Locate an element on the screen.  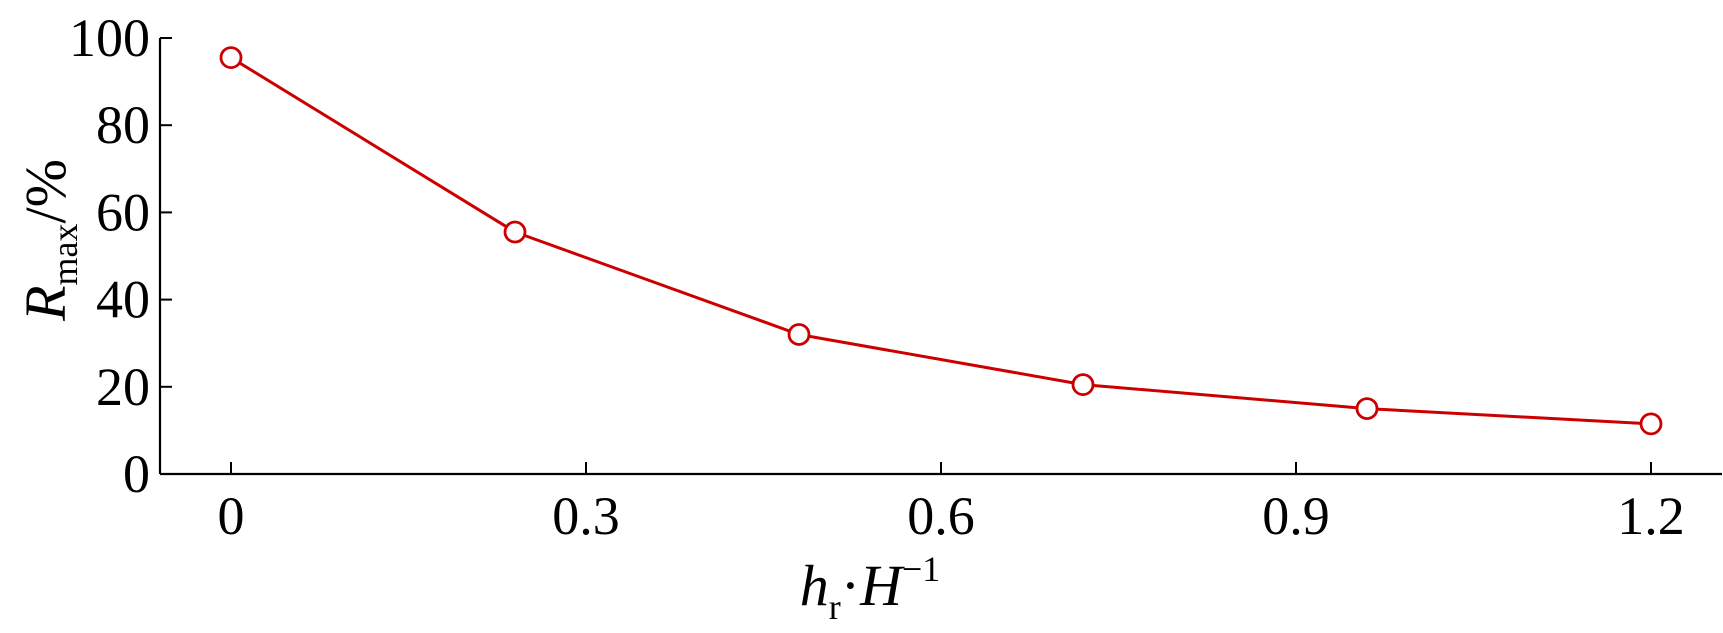
x-tick-label: 0.3 is located at coordinates (586, 516).